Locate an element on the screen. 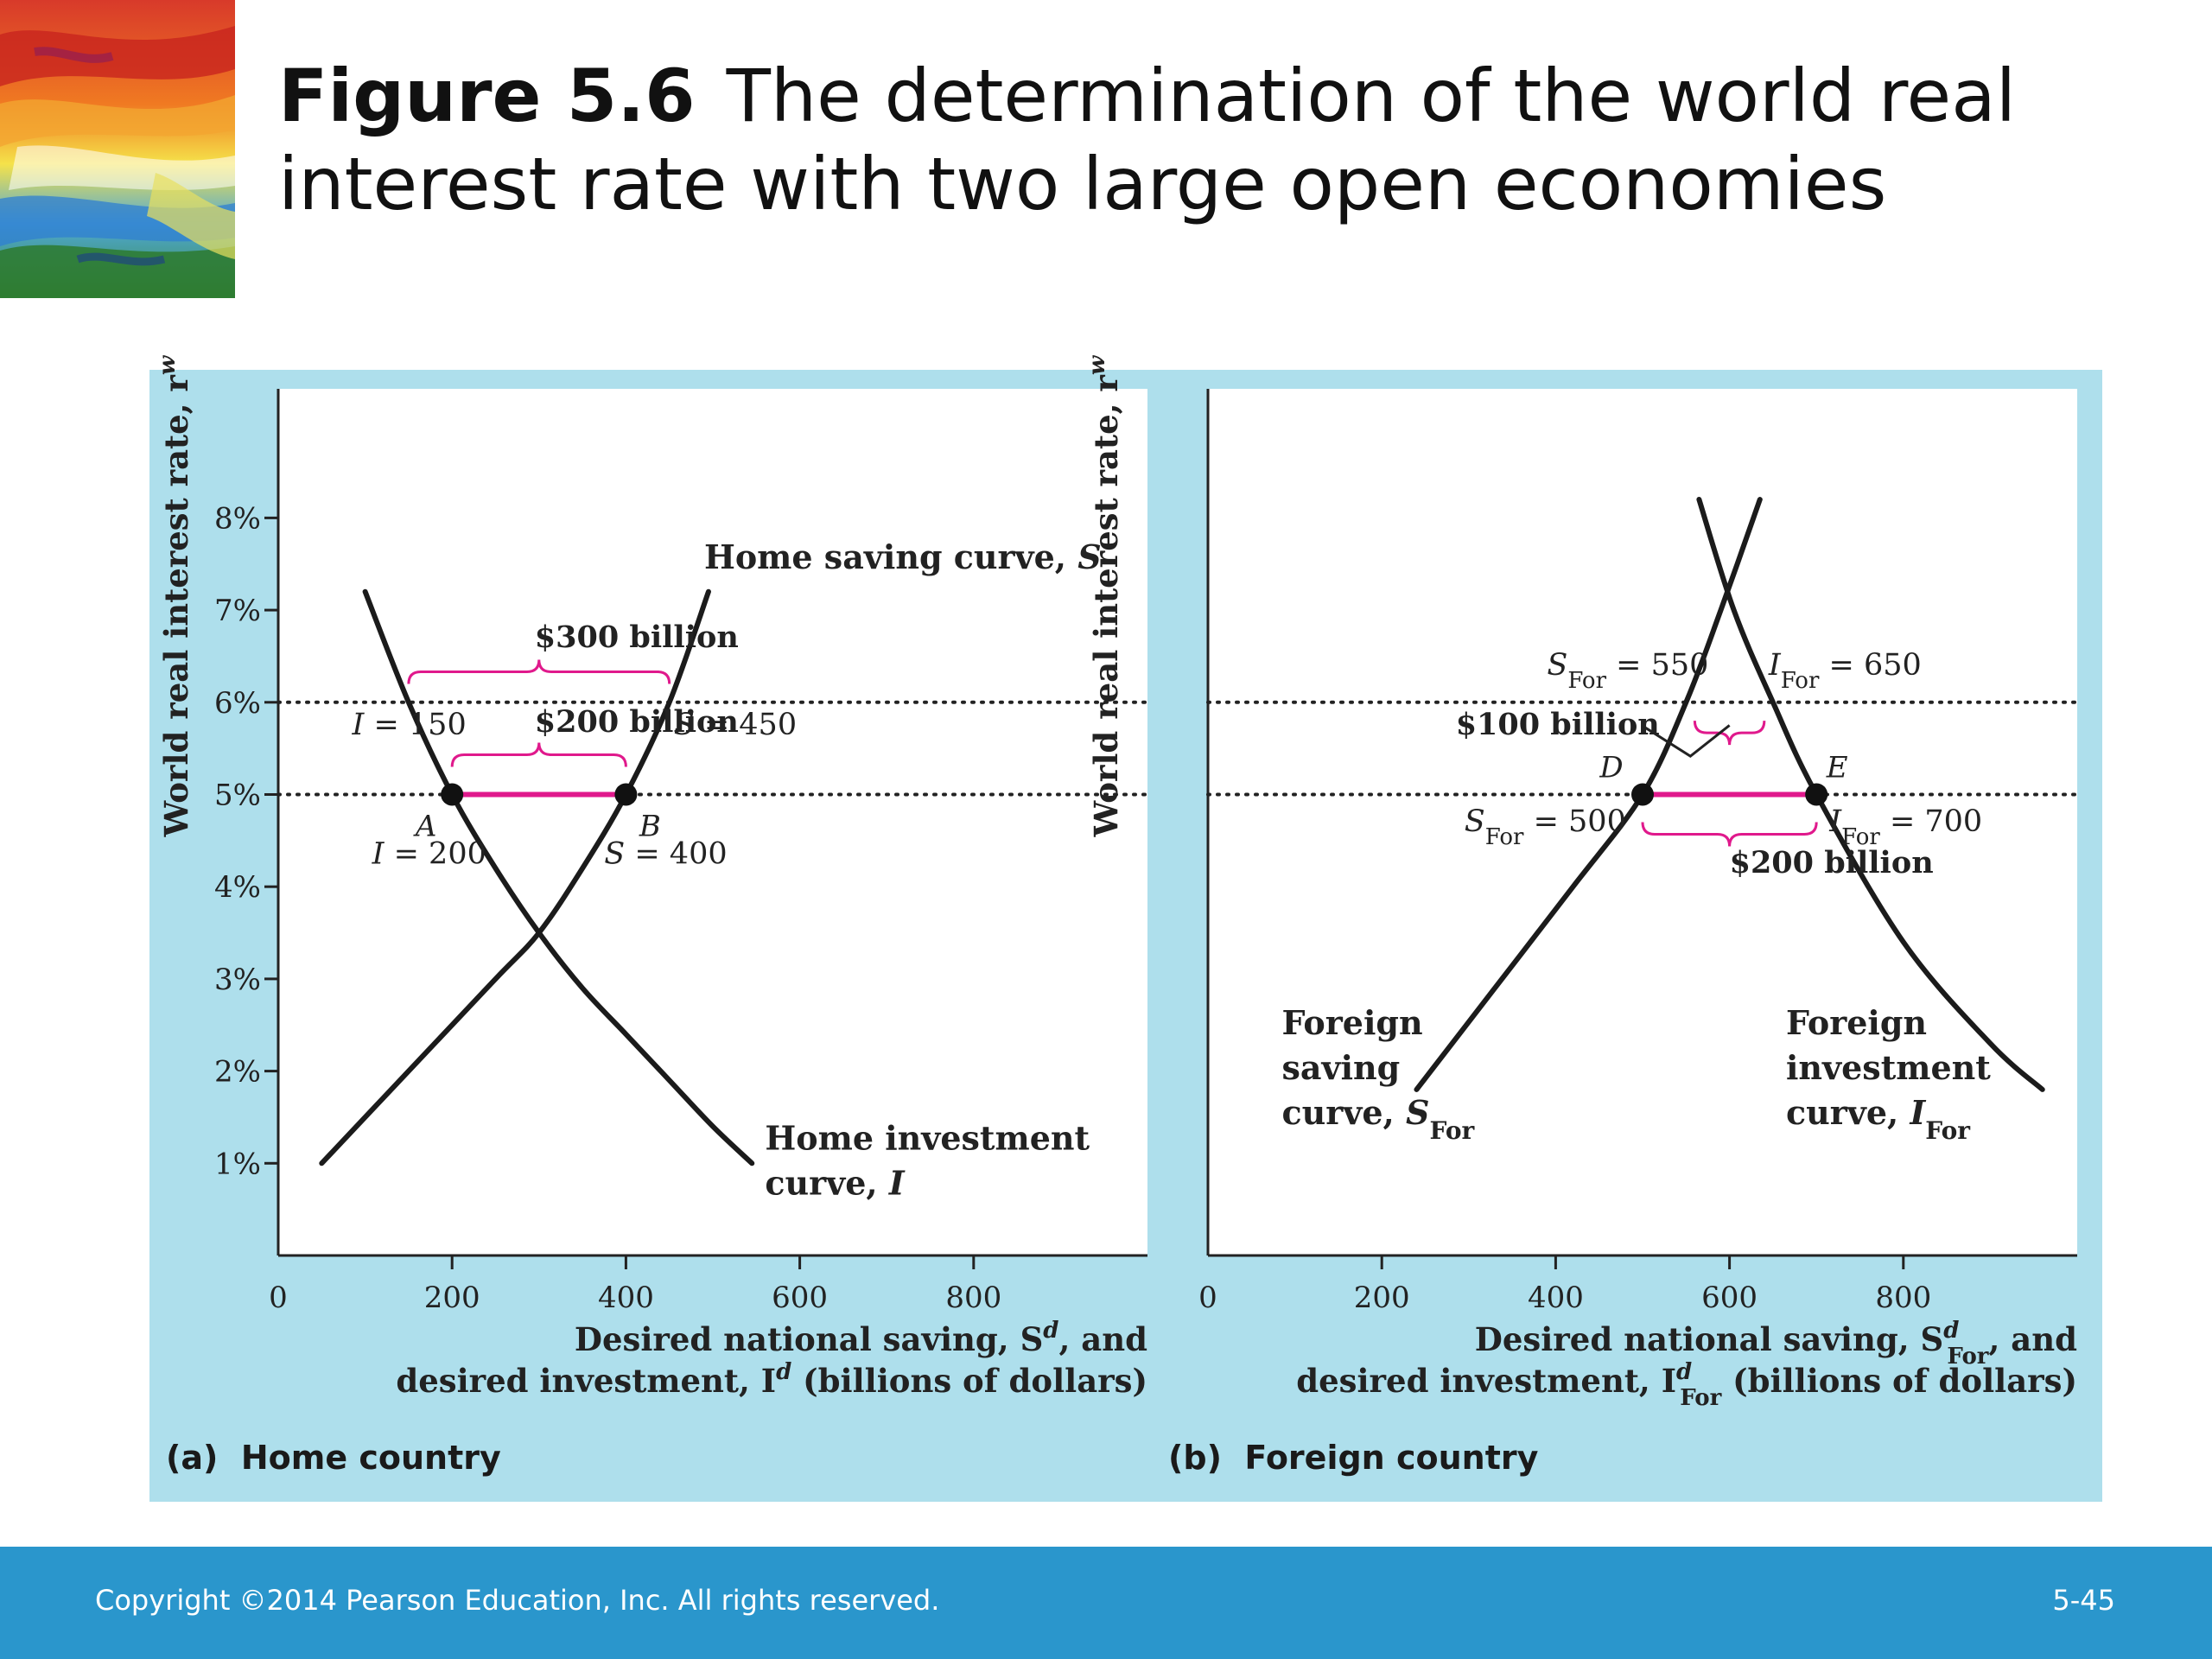  panel-a-y-tick-label: 4% is located at coordinates (237, 887).